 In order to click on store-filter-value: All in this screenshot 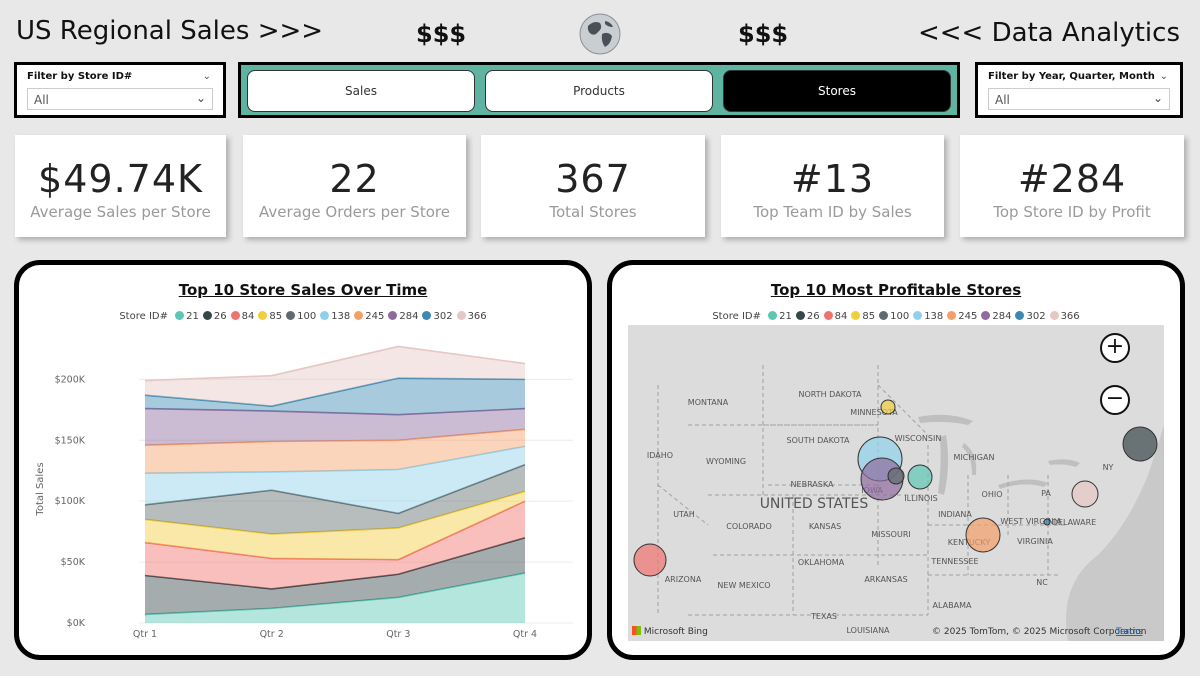, I will do `click(41, 100)`.